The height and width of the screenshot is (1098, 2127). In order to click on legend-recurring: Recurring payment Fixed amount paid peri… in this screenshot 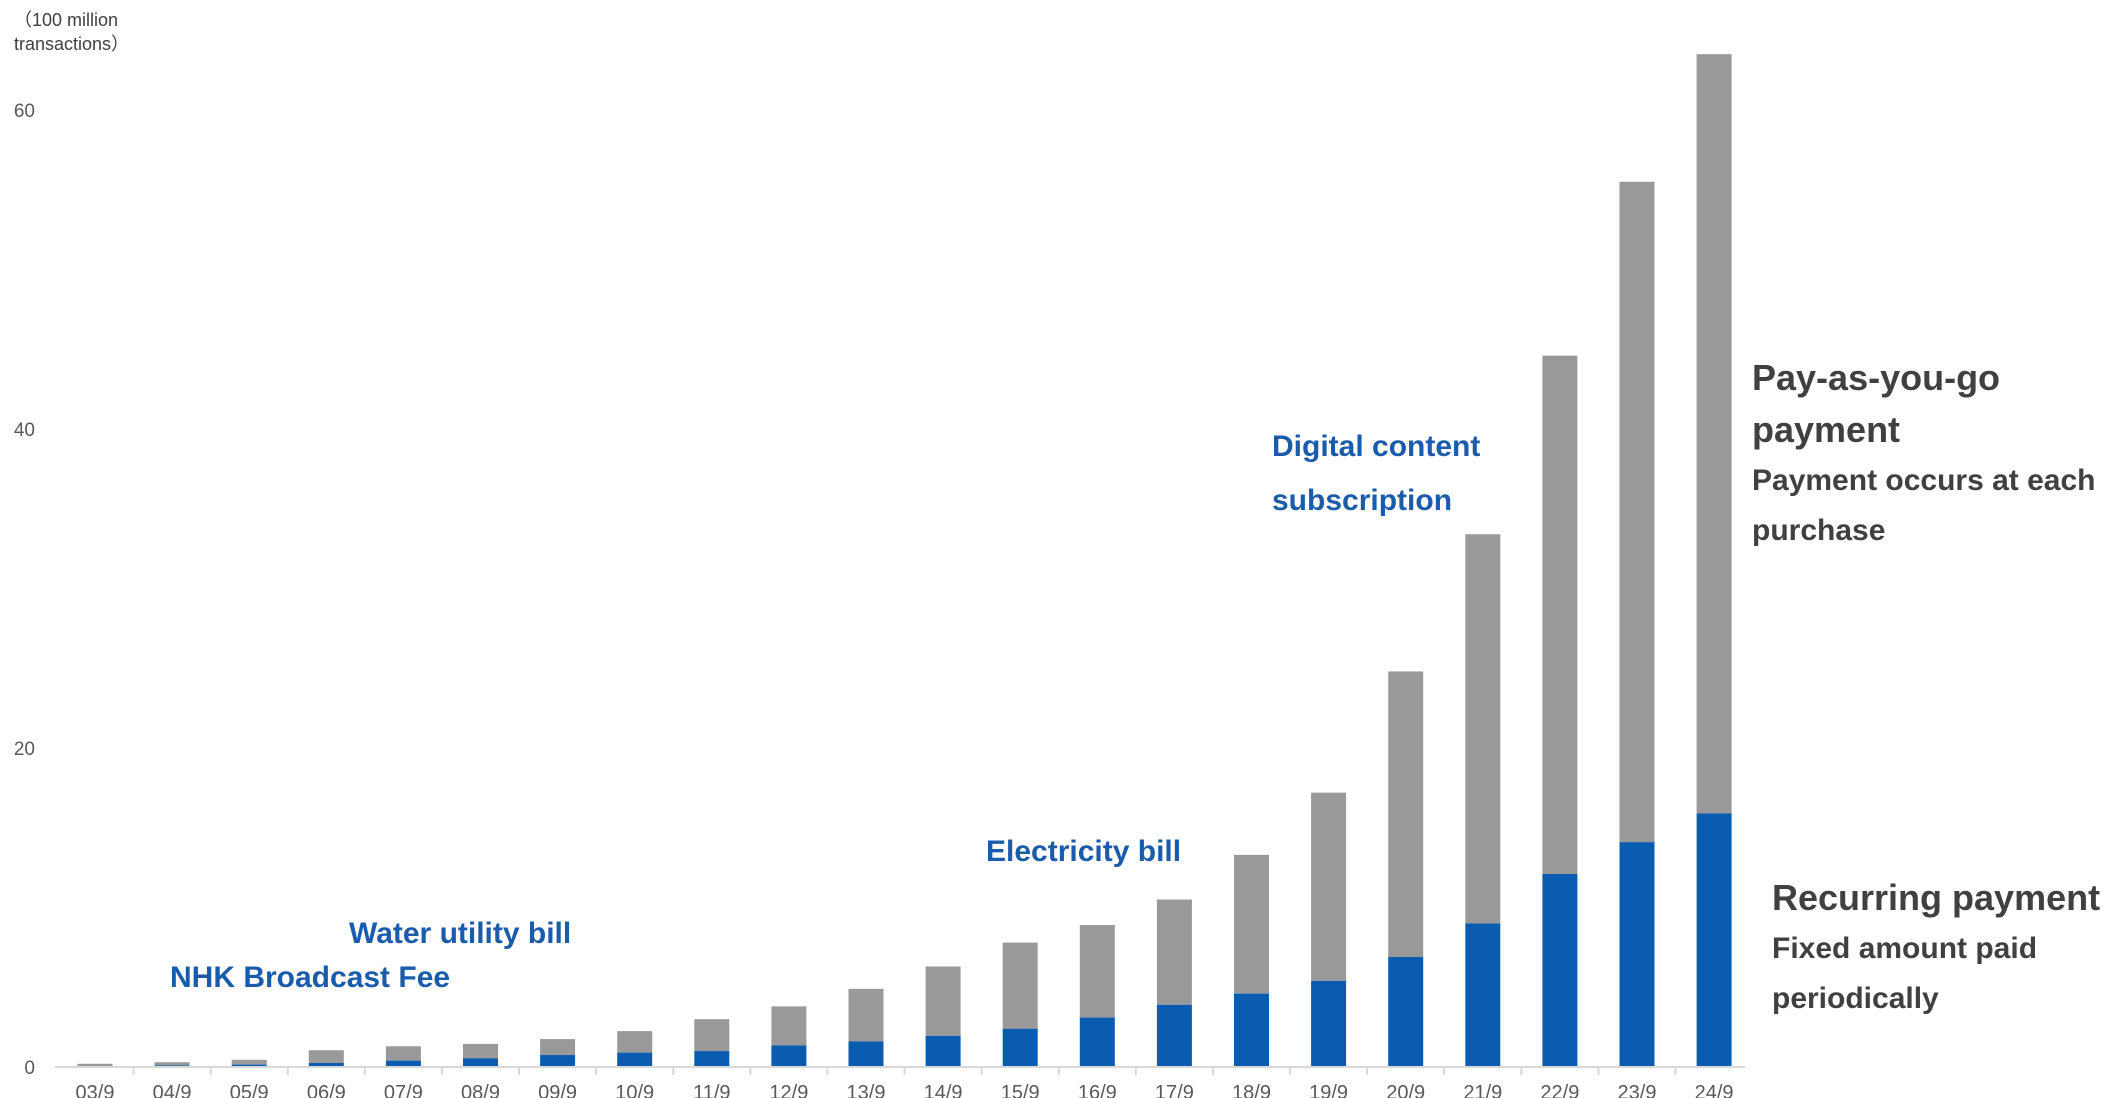, I will do `click(1936, 948)`.